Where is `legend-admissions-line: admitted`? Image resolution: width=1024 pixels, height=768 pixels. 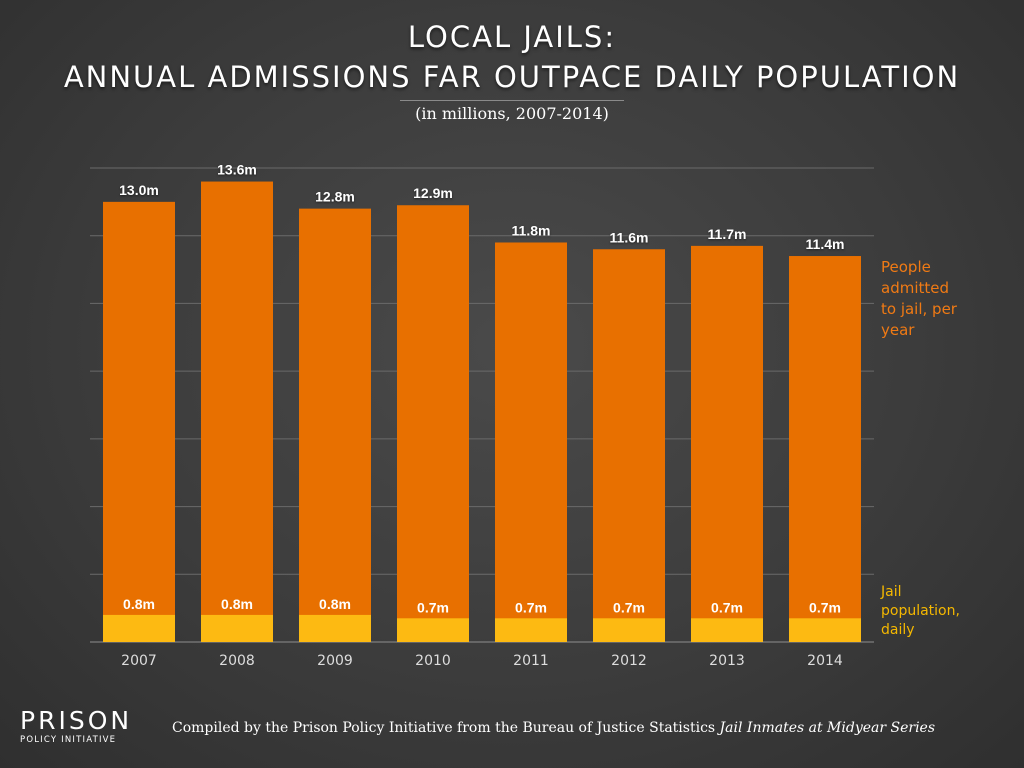 legend-admissions-line: admitted is located at coordinates (915, 288).